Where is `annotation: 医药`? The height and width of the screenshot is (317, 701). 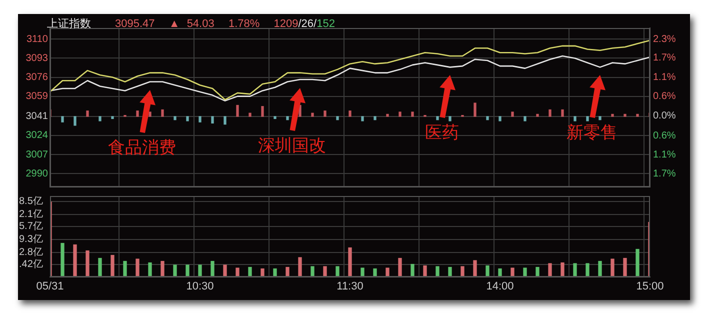
annotation: 医药 is located at coordinates (442, 133).